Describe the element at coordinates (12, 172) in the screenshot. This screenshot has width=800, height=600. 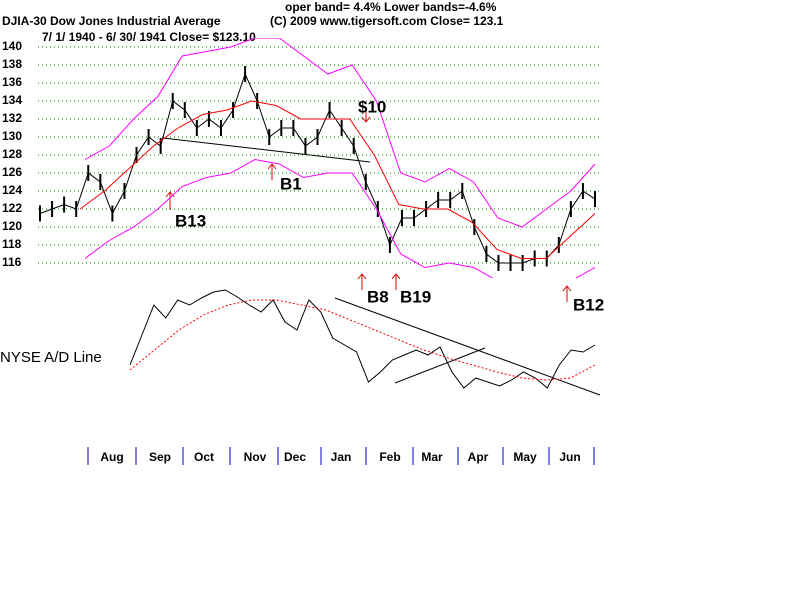
I see `y-tick-label: 126` at that location.